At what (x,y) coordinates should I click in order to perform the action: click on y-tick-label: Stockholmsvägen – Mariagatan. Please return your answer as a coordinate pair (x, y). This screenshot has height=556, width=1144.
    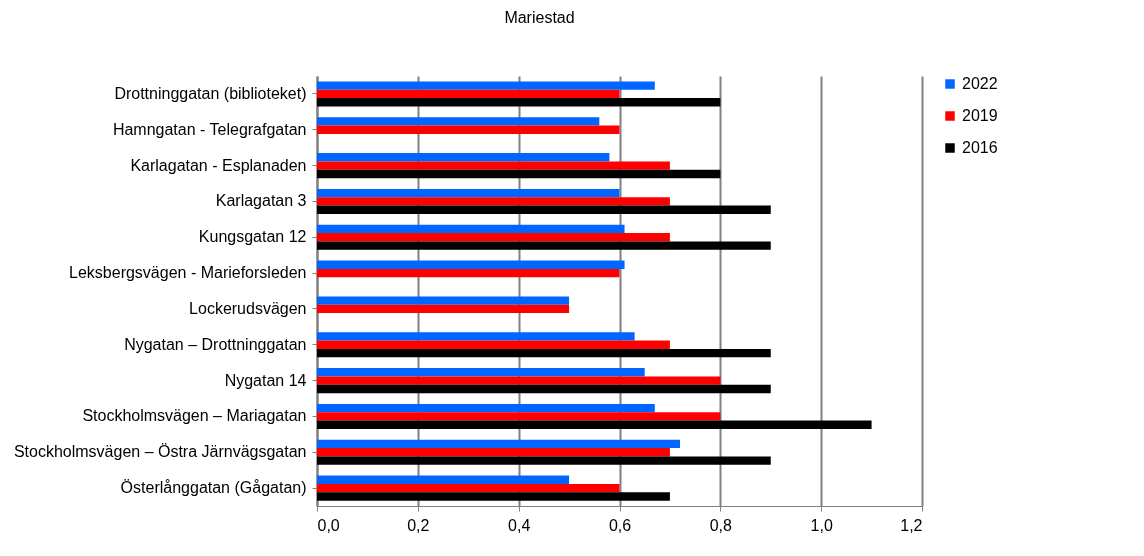
    Looking at the image, I should click on (194, 416).